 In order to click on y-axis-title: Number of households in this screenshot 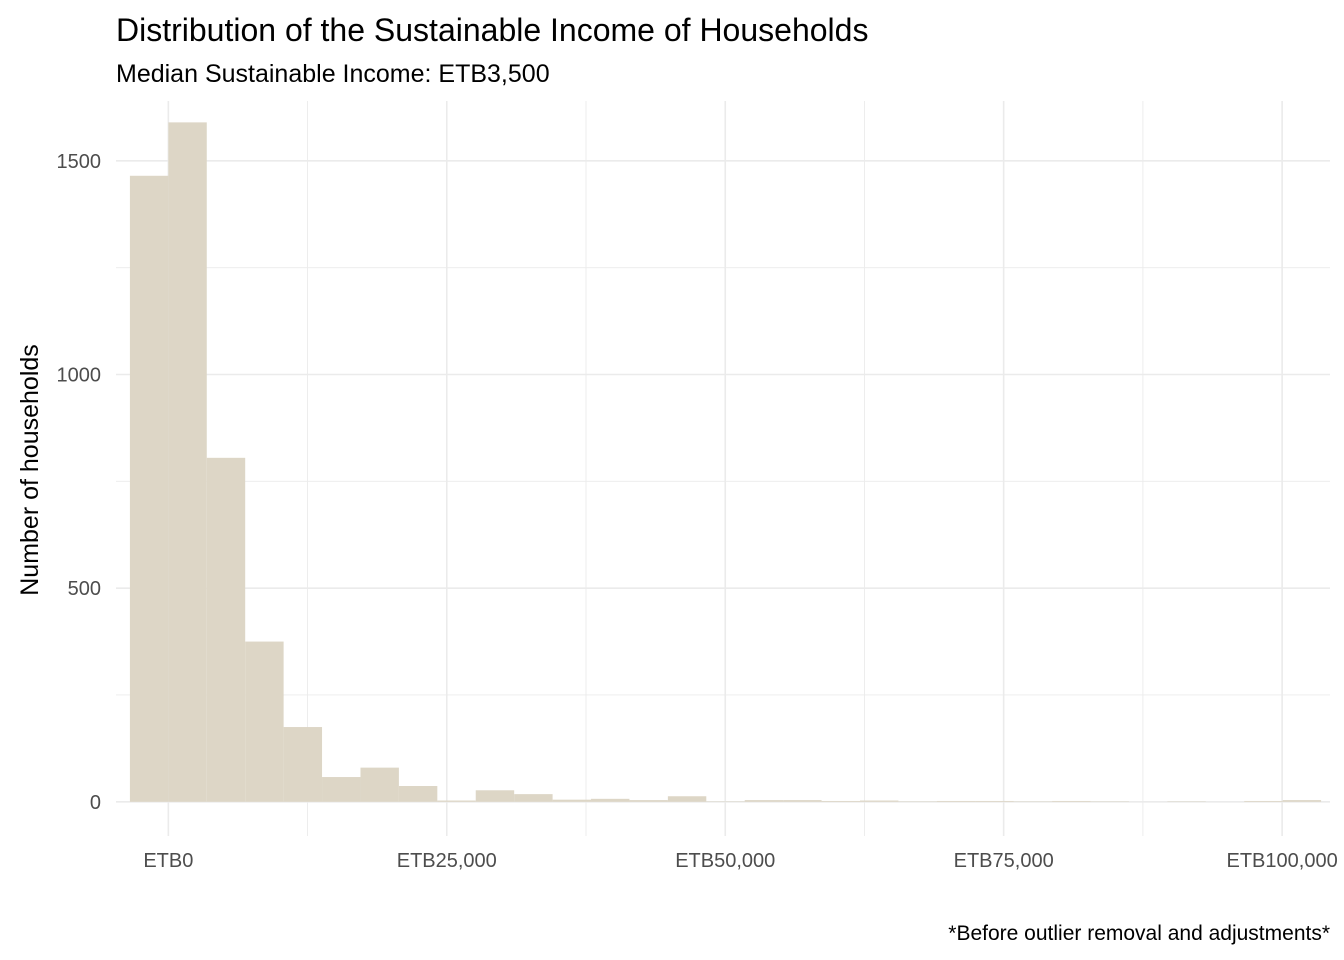, I will do `click(30, 470)`.